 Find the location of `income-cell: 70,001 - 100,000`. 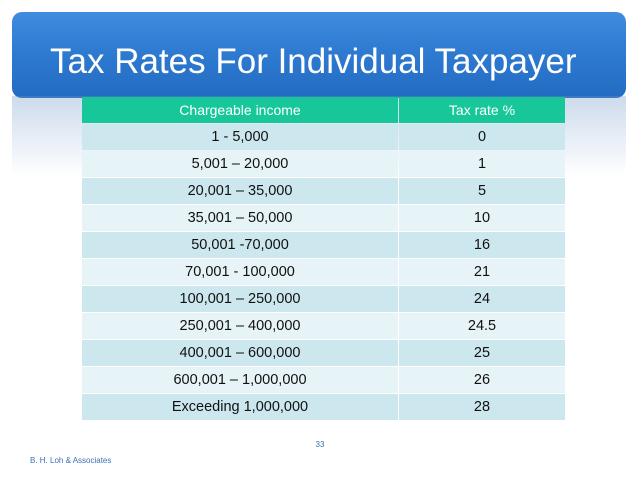

income-cell: 70,001 - 100,000 is located at coordinates (240, 272).